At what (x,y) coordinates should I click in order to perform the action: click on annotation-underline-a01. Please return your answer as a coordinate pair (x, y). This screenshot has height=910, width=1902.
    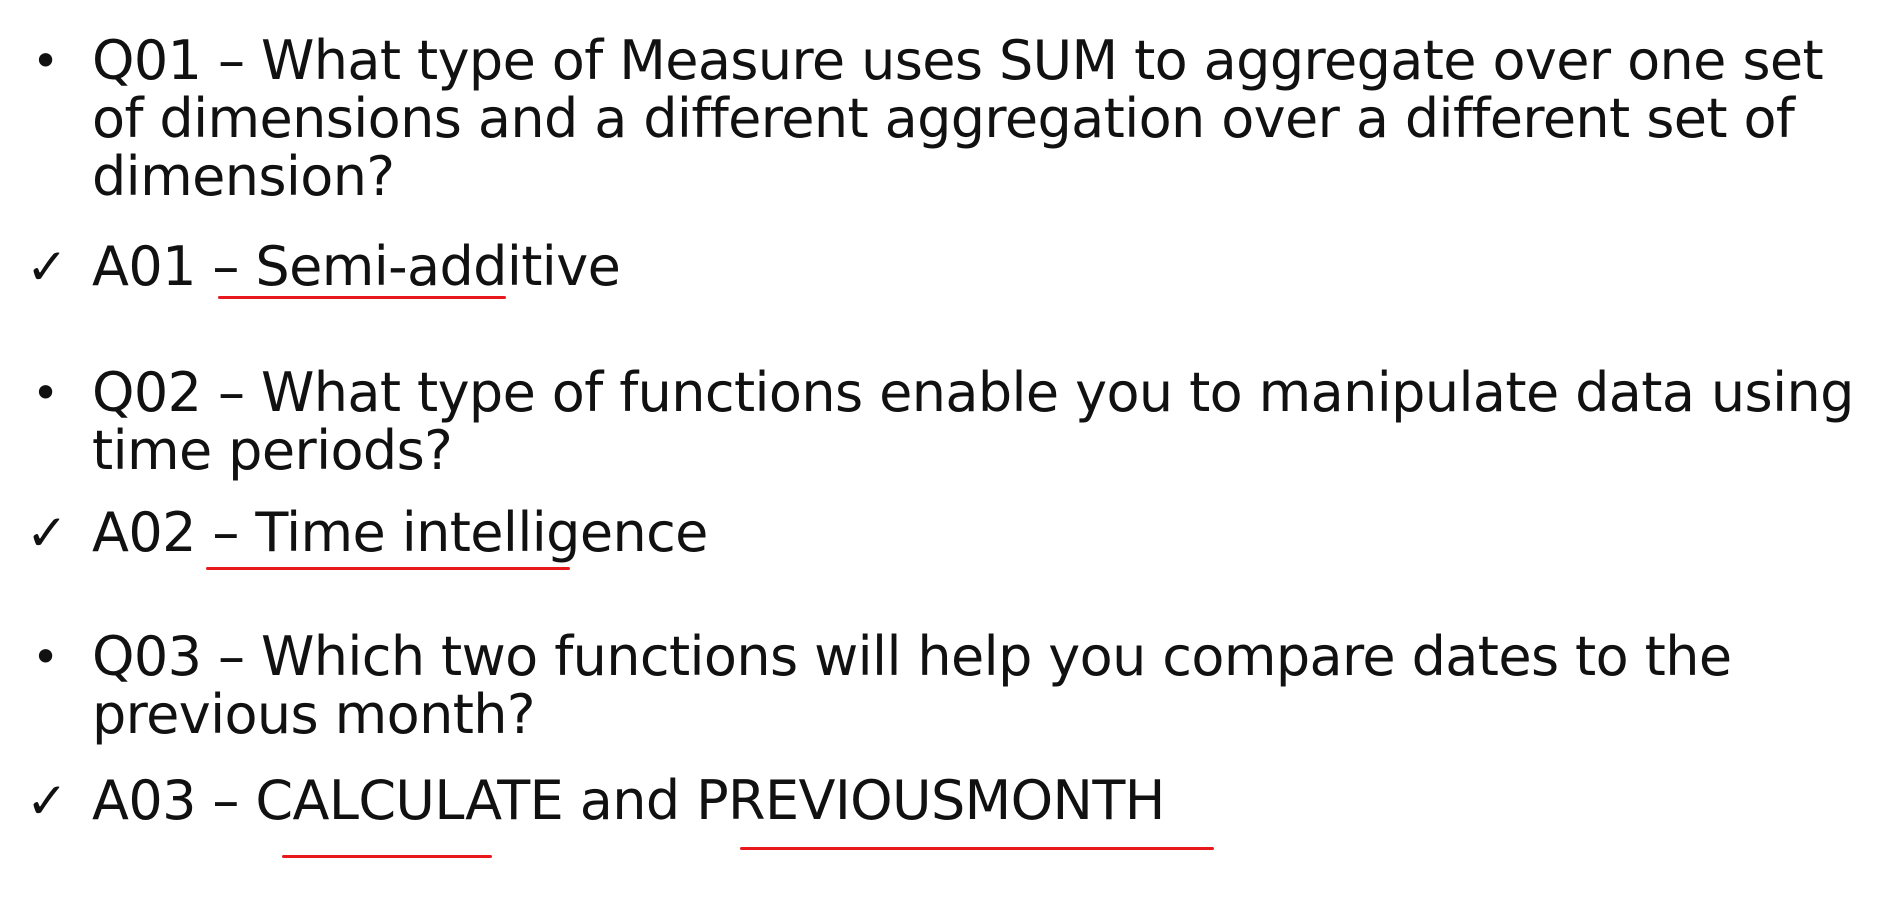
    Looking at the image, I should click on (362, 297).